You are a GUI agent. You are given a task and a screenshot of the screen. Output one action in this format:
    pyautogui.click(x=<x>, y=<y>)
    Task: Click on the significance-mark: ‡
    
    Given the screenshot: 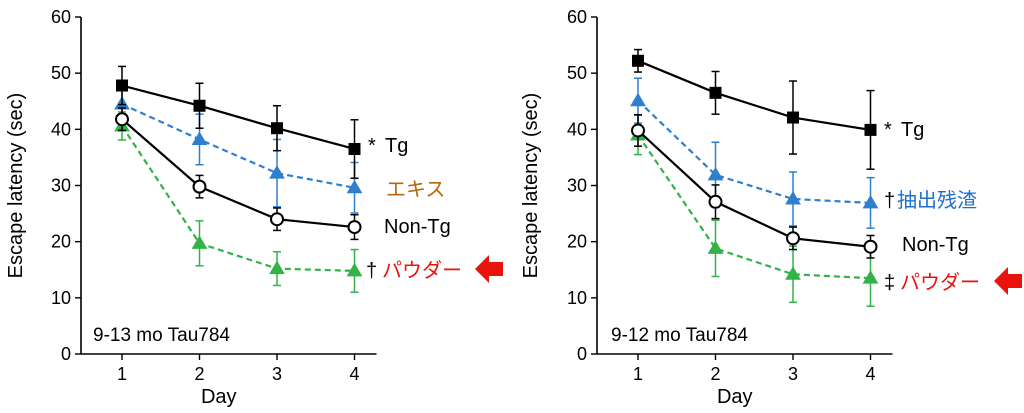 What is the action you would take?
    pyautogui.click(x=889, y=283)
    